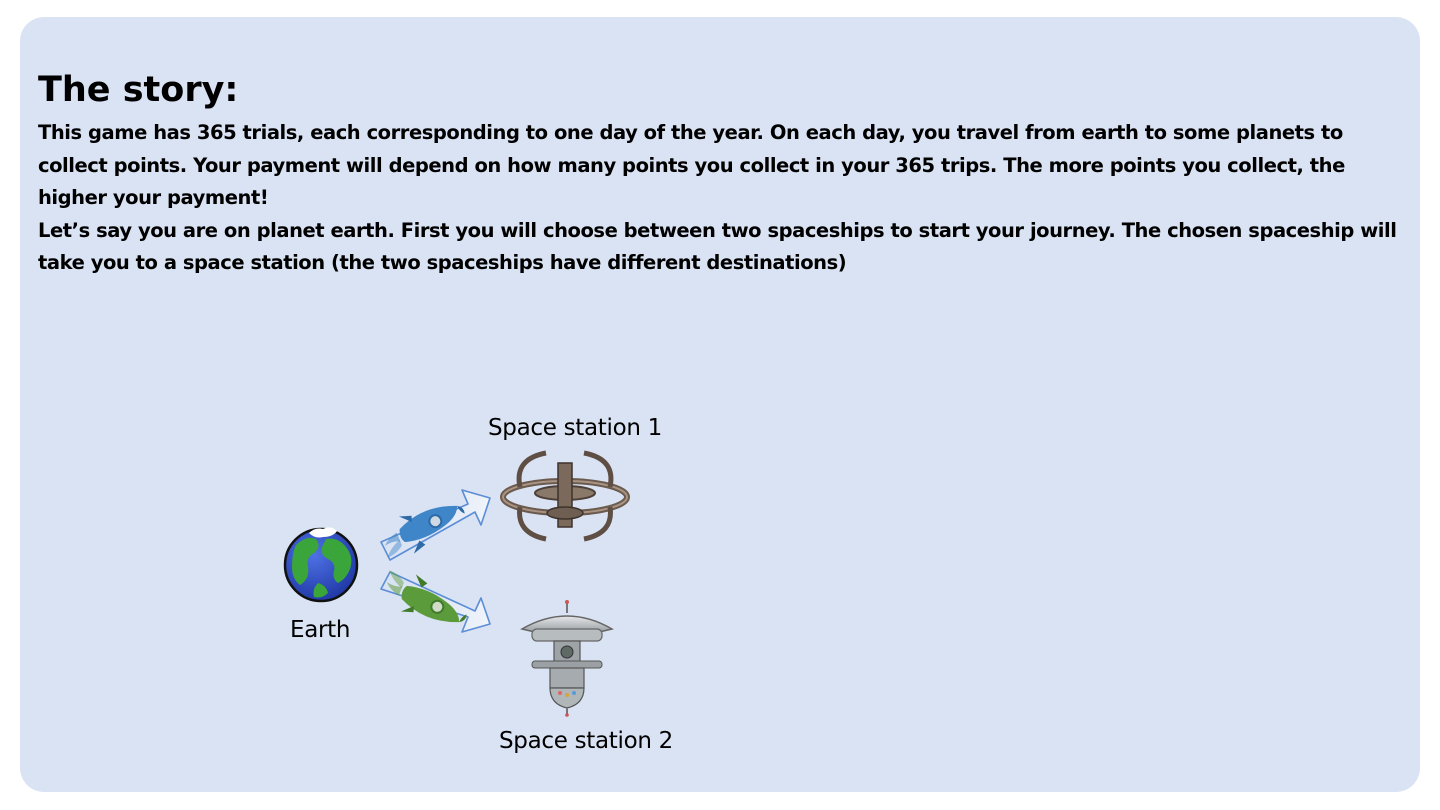  What do you see at coordinates (424, 531) in the screenshot?
I see `blue-rocket-icon` at bounding box center [424, 531].